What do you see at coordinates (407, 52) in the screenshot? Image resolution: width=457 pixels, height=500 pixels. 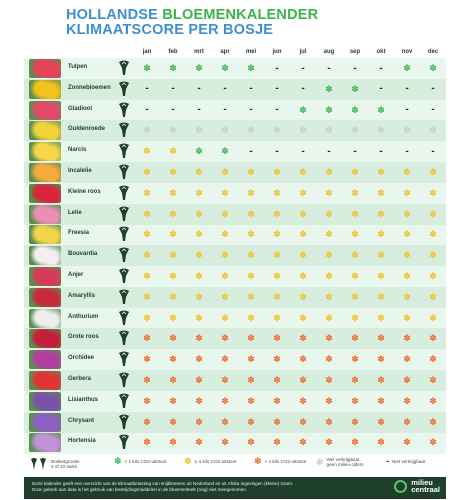 I see `month-nov: nov` at bounding box center [407, 52].